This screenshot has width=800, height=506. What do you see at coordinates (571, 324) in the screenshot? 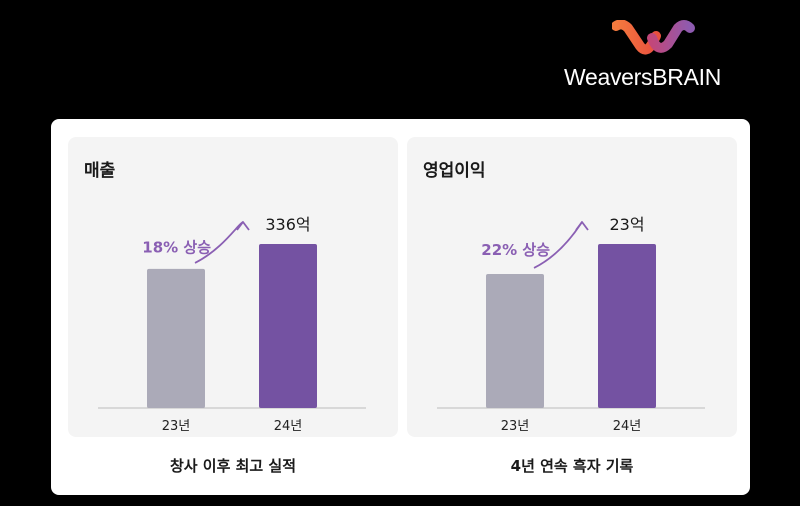
I see `operating-profit-chart: 23년 24년 23억 22% 상승` at bounding box center [571, 324].